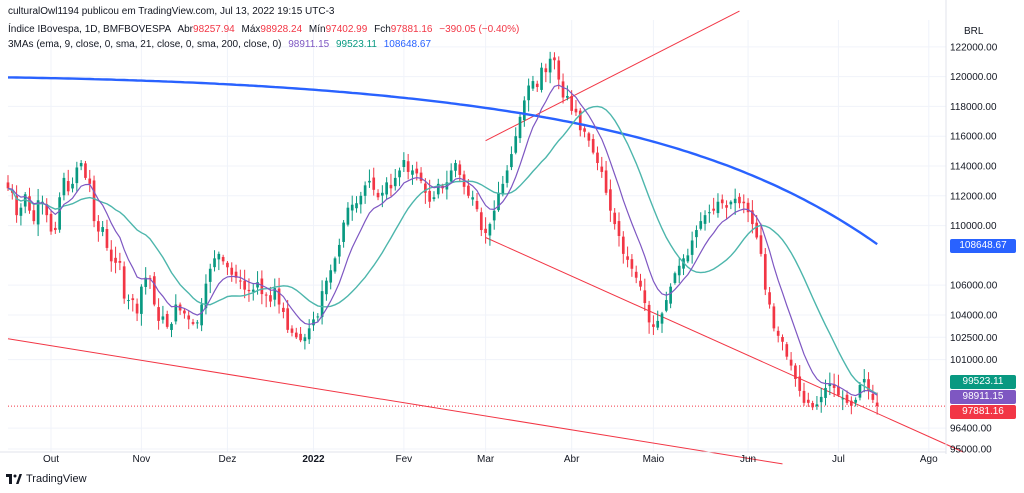  What do you see at coordinates (90, 29) in the screenshot?
I see `symbol-name: Índice IBovespa, 1D, BMFBOVESPA` at bounding box center [90, 29].